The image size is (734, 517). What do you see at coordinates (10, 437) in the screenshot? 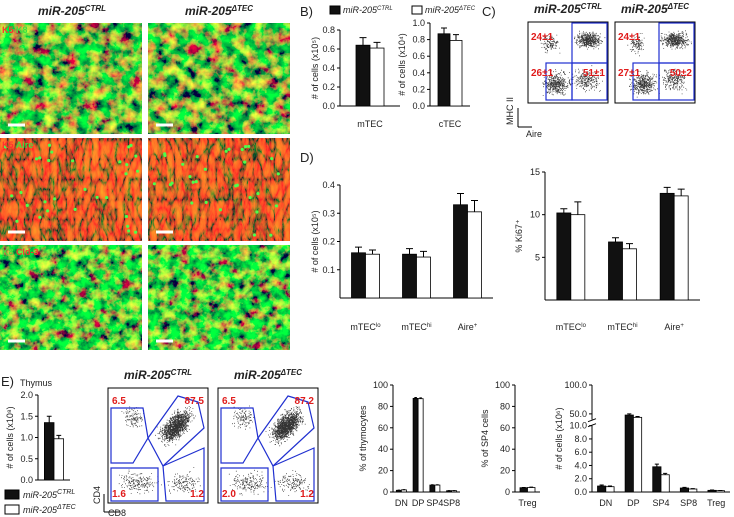
I see `y-axis-label: # of cells (x10⁸)` at bounding box center [10, 437].